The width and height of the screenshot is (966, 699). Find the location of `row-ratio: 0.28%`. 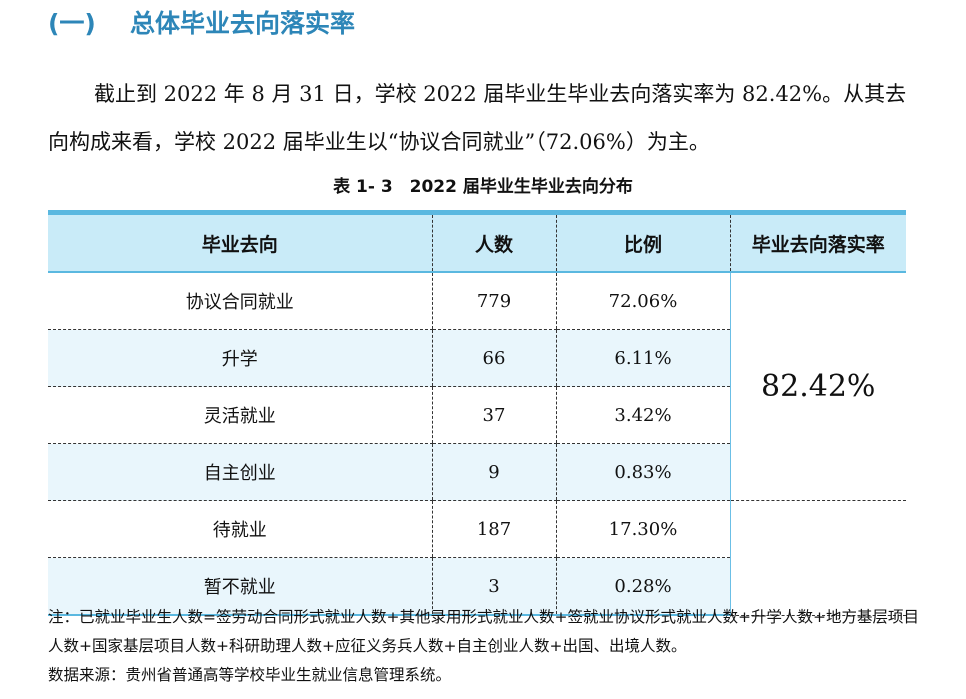

row-ratio: 0.28% is located at coordinates (642, 586).